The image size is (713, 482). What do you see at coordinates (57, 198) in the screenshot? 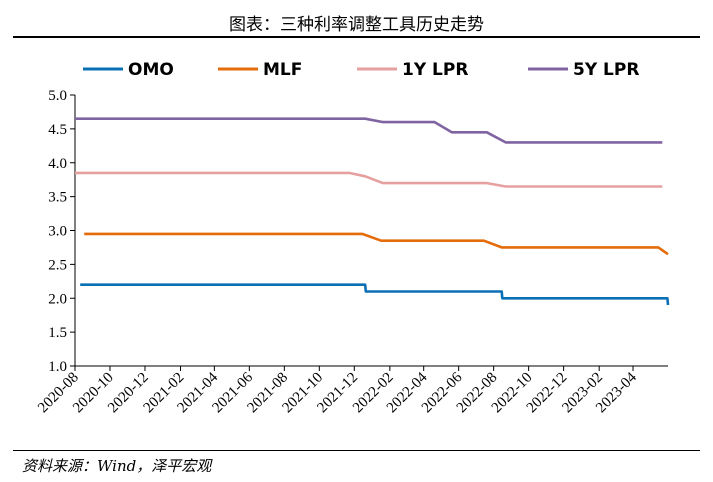
I see `y-tick-label: 3.5` at bounding box center [57, 198].